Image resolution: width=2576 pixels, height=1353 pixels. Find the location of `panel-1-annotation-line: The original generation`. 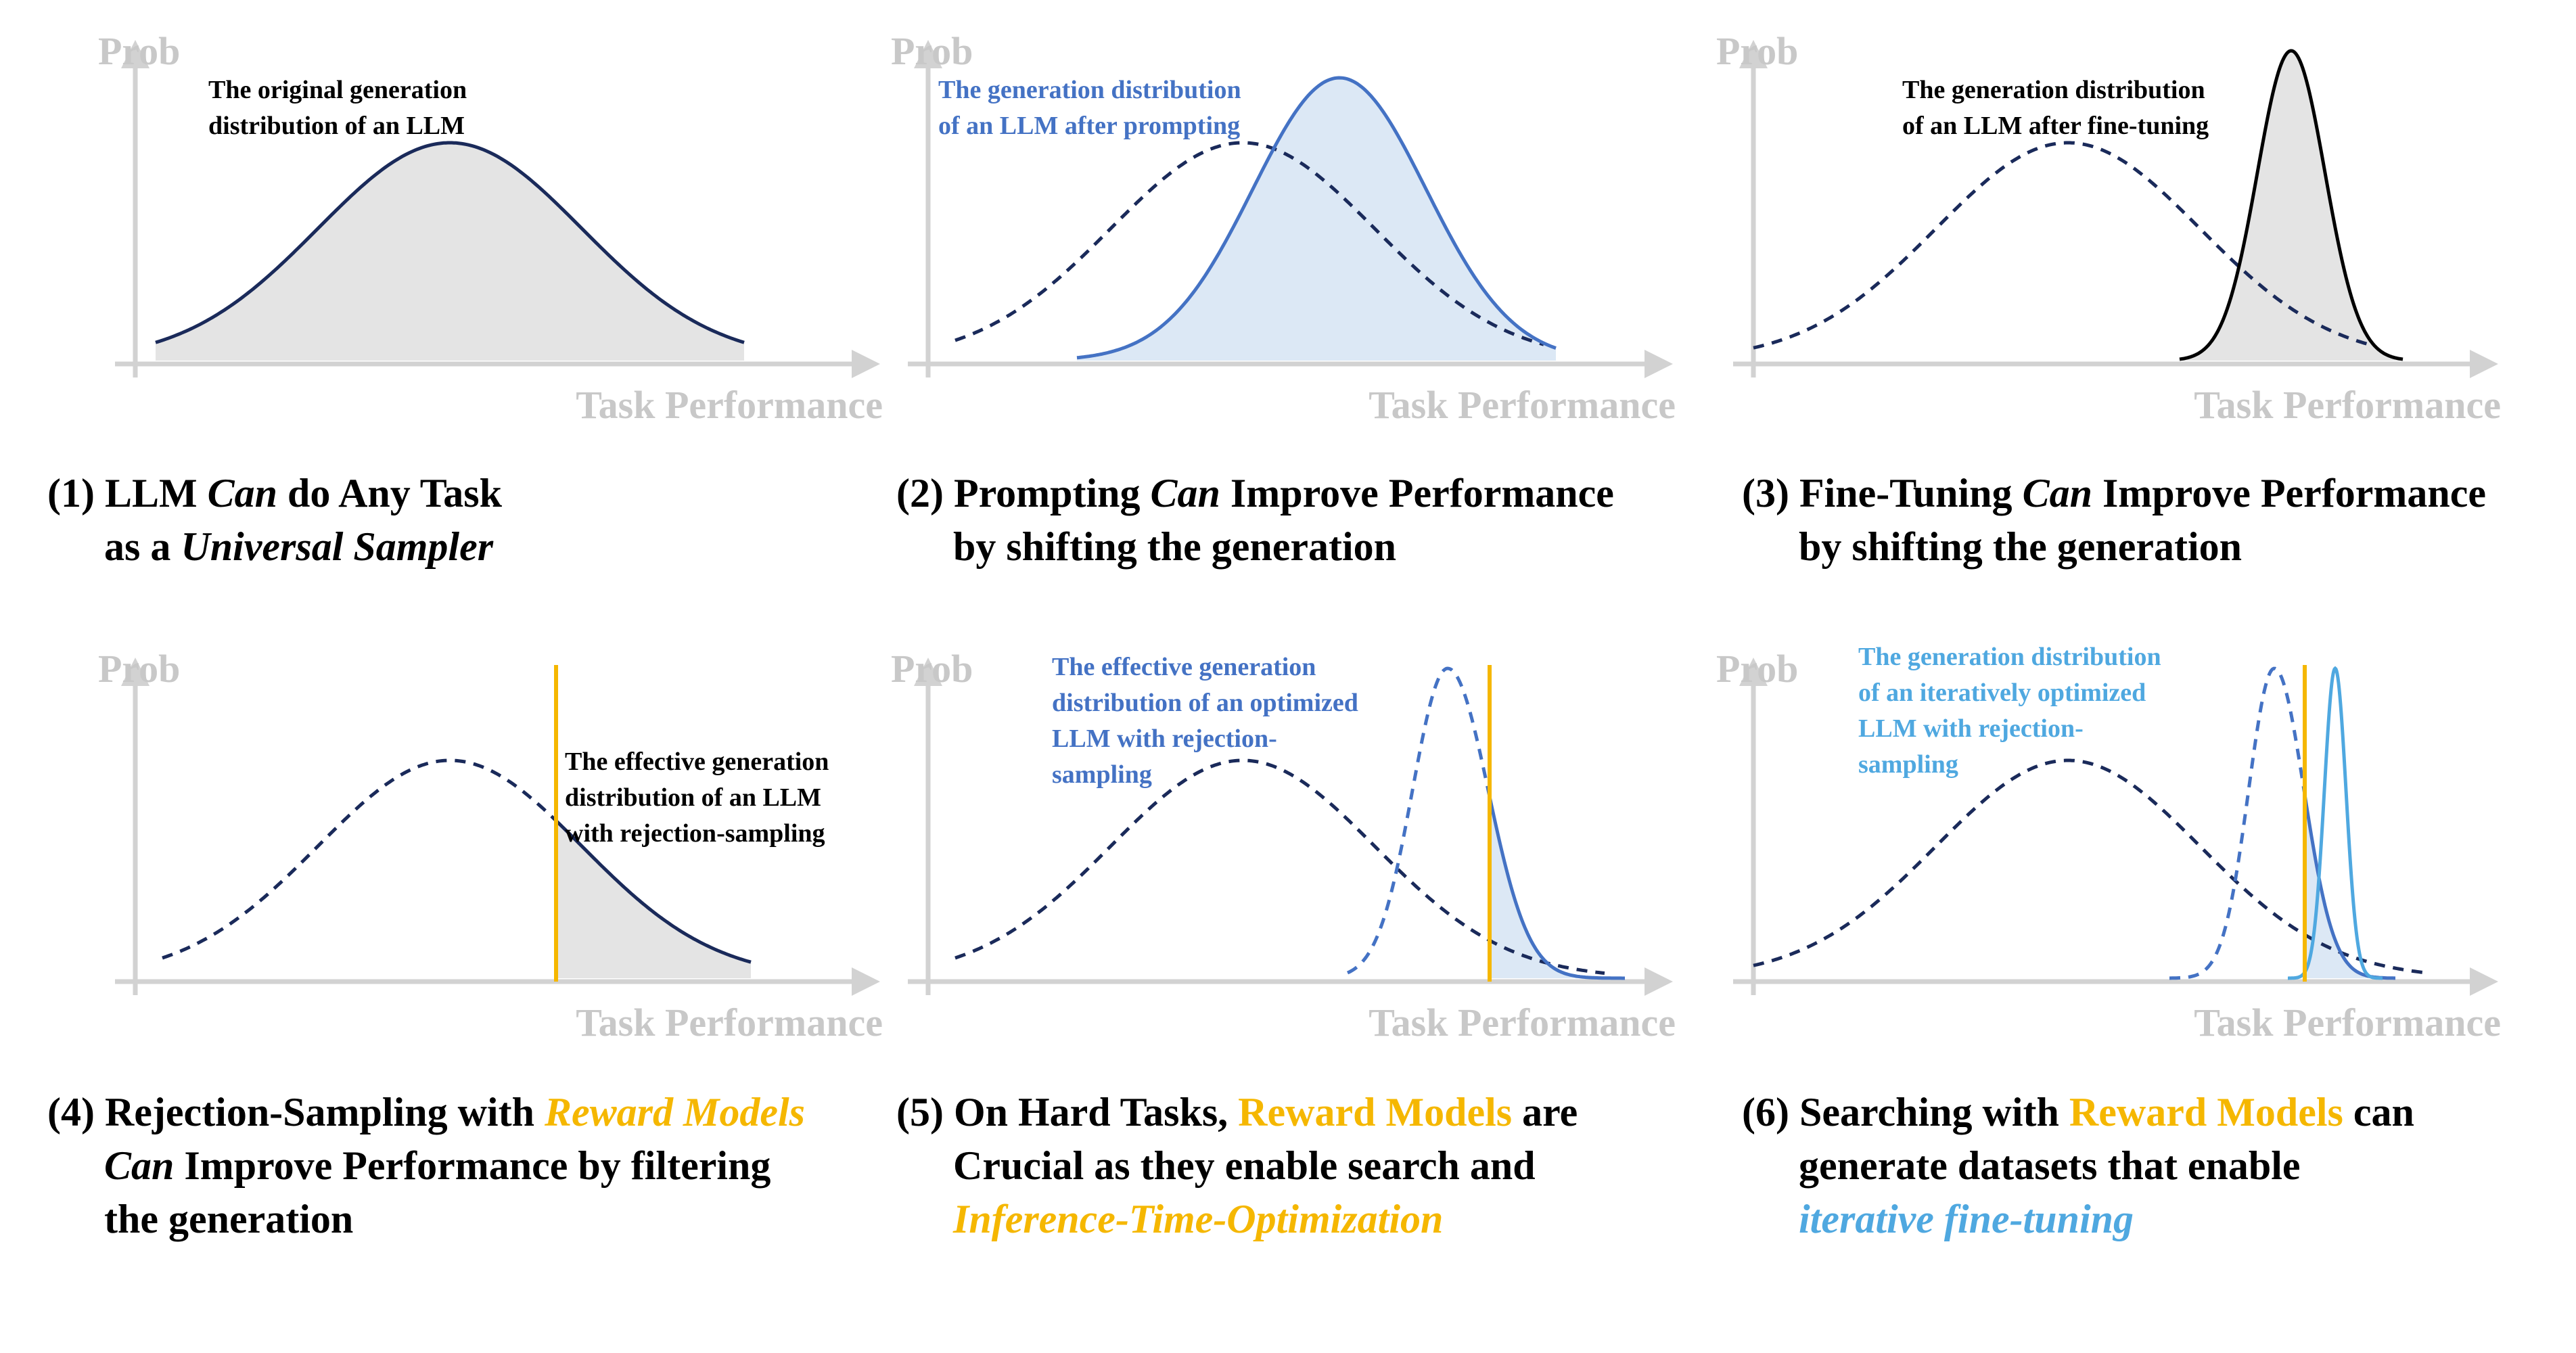

panel-1-annotation-line: The original generation is located at coordinates (337, 90).